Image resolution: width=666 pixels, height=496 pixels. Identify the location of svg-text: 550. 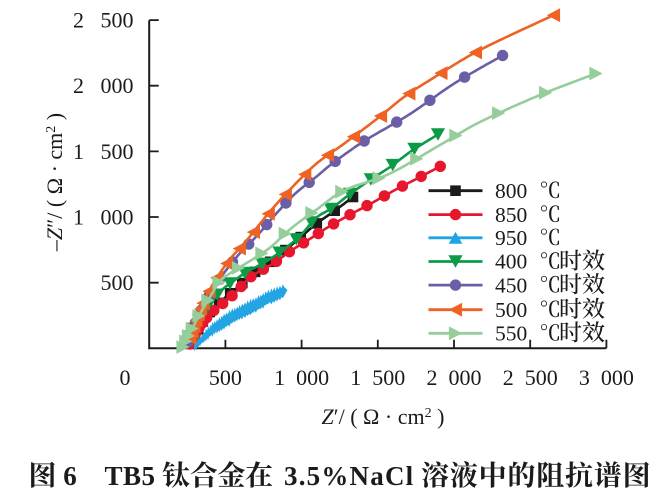
(511, 334).